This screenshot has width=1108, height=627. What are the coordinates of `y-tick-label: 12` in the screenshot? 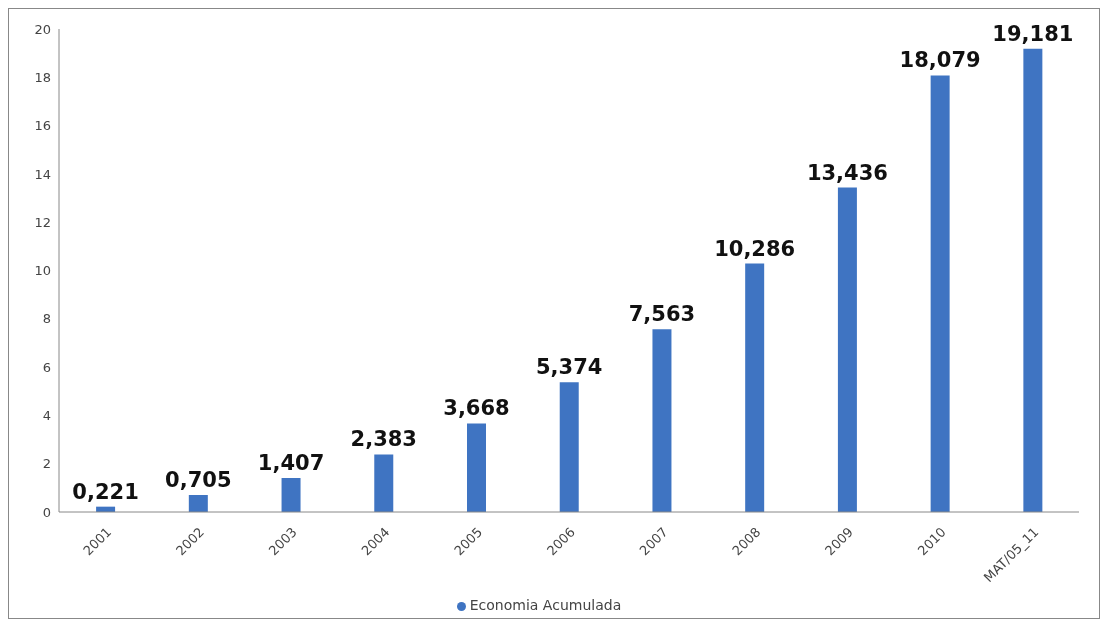 It's located at (42, 222).